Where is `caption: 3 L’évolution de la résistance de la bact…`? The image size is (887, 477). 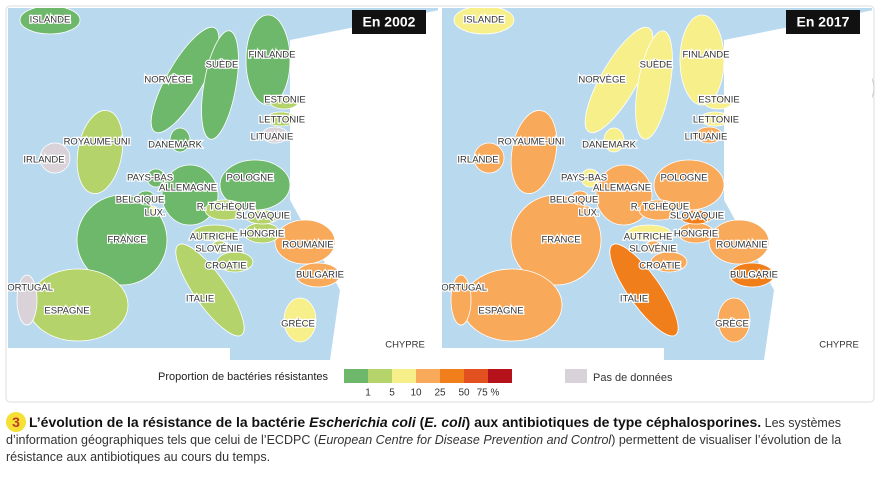 caption: 3 L’évolution de la résistance de la bact… is located at coordinates (442, 439).